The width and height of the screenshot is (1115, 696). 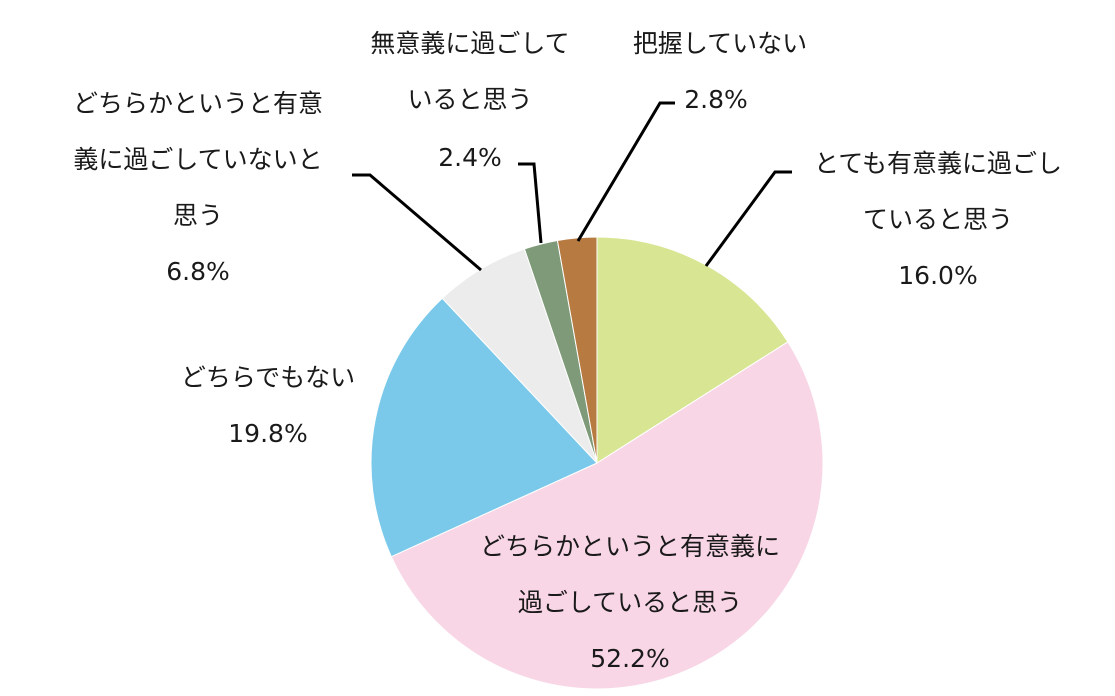 What do you see at coordinates (630, 546) in the screenshot?
I see `slice-label-line: どちらかというと有意義に` at bounding box center [630, 546].